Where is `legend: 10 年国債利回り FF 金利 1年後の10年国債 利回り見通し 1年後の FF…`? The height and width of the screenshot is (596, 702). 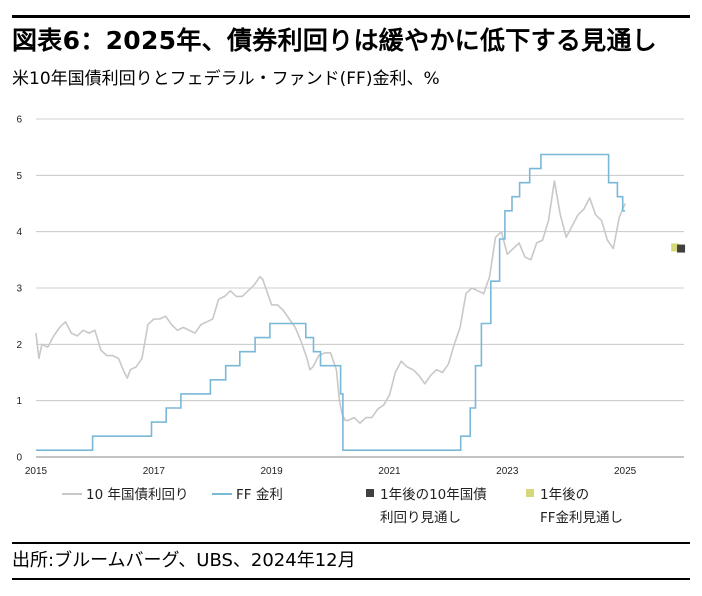 legend: 10 年国債利回り FF 金利 1年後の10年国債 利回り見通し 1年後の FF… is located at coordinates (342, 506).